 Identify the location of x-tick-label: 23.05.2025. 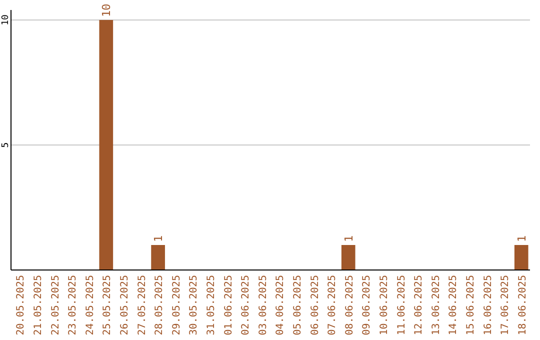
(73, 305).